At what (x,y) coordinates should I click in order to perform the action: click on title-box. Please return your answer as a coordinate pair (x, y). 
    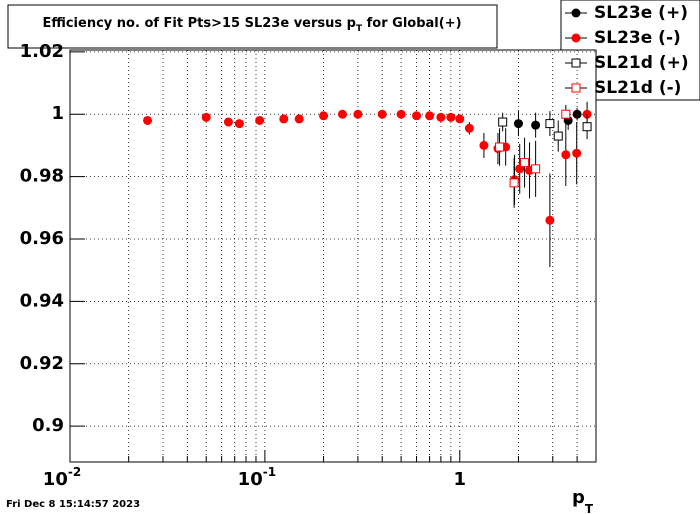
    Looking at the image, I should click on (252, 26).